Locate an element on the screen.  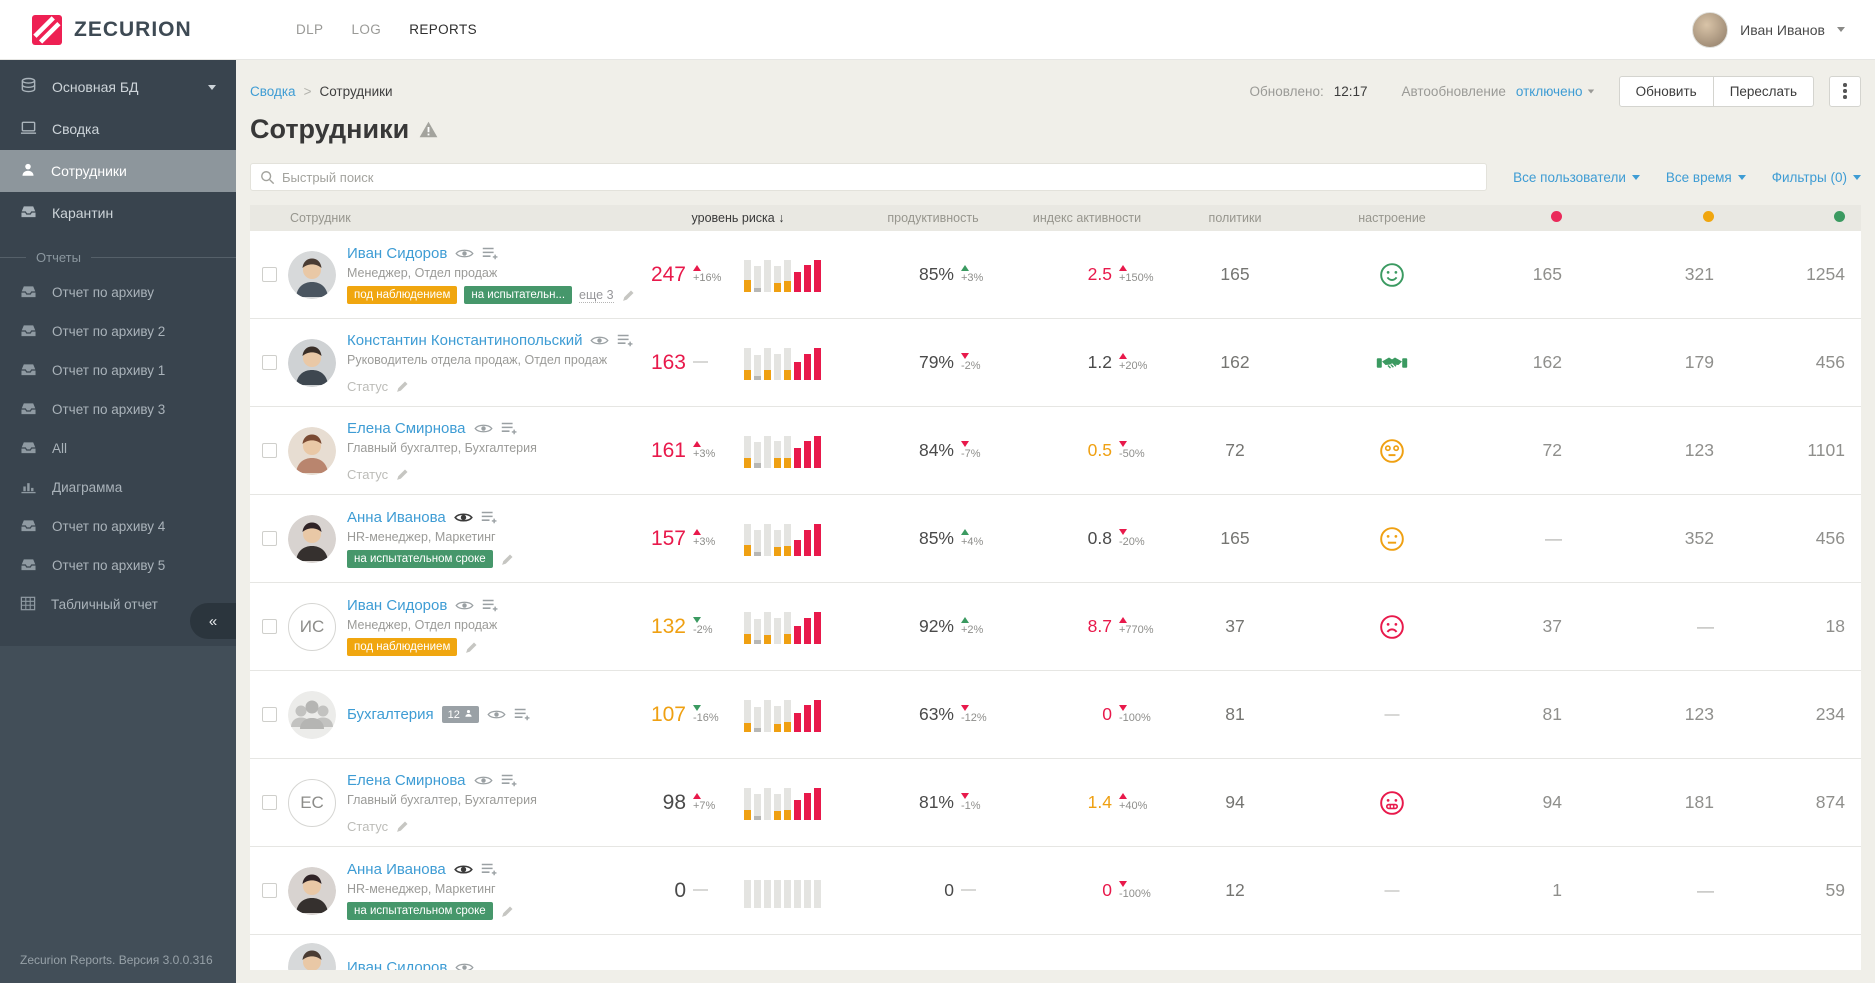
sidebar-report-item: All is located at coordinates (118, 448).